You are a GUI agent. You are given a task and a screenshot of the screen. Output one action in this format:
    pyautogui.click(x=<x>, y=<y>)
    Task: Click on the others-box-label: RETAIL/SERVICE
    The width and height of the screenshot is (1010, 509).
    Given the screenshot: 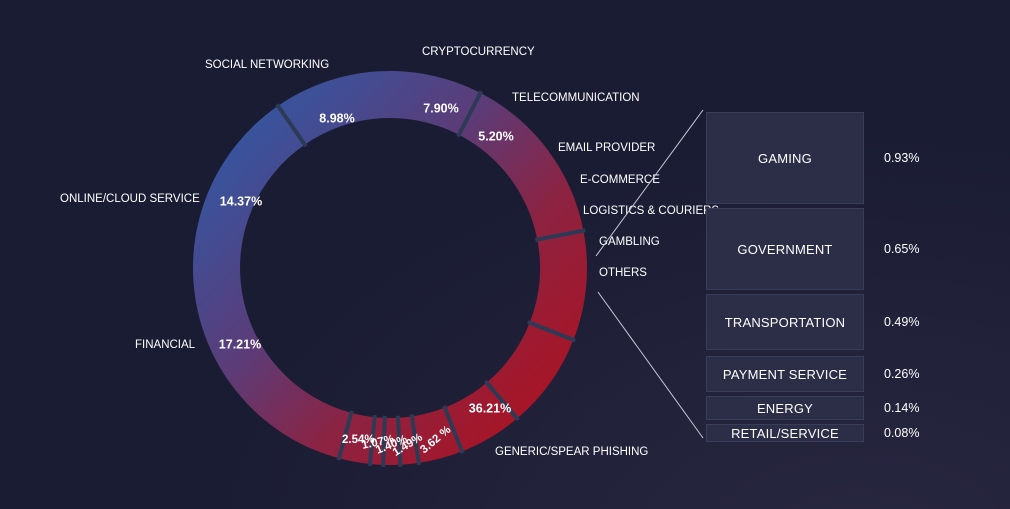 What is the action you would take?
    pyautogui.click(x=785, y=433)
    